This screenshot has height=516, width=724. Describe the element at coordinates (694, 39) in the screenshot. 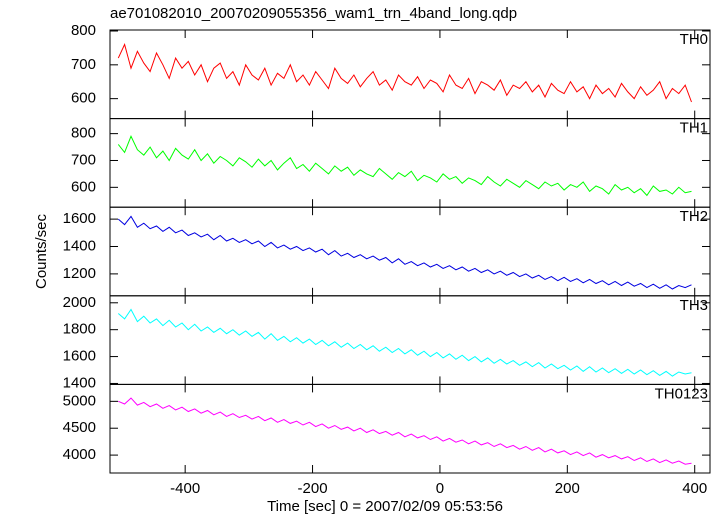

I see `legend-label: TH0` at that location.